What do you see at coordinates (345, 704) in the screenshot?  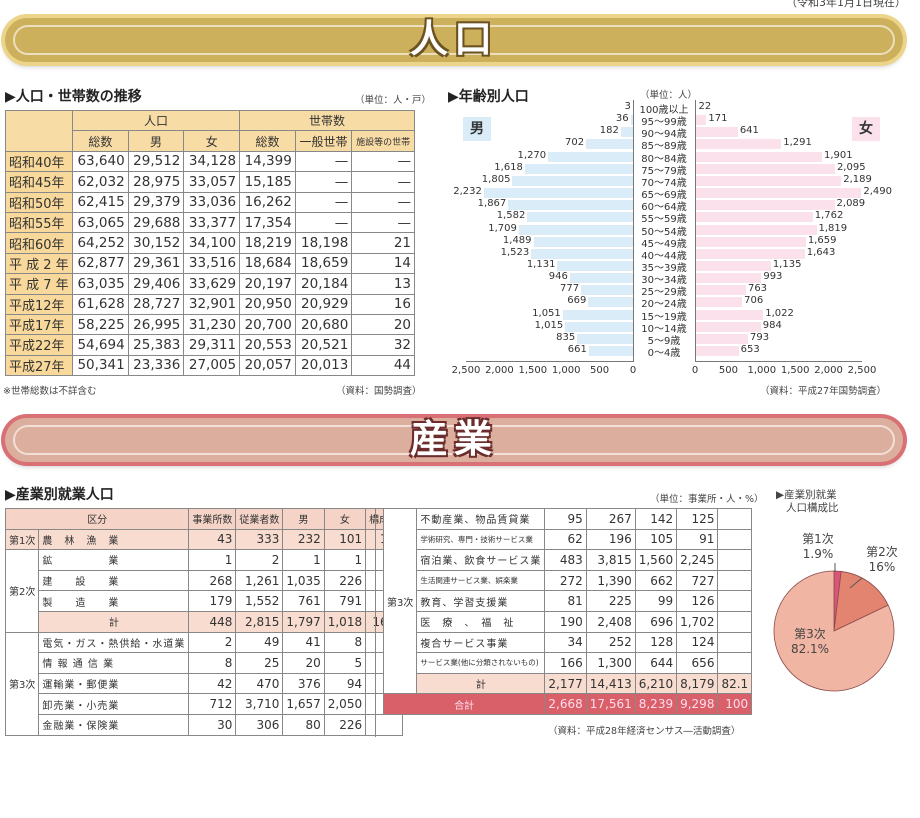 I see `value-cell: 2,050` at bounding box center [345, 704].